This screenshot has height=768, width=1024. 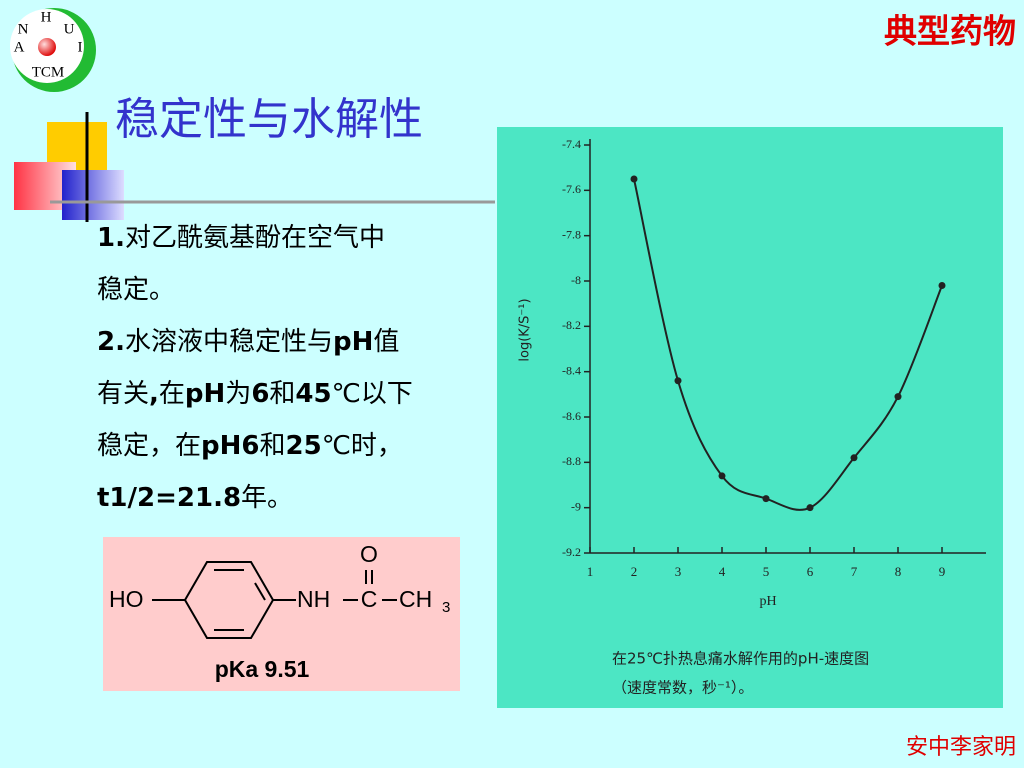 I want to click on text-run: 在, so click(x=172, y=394).